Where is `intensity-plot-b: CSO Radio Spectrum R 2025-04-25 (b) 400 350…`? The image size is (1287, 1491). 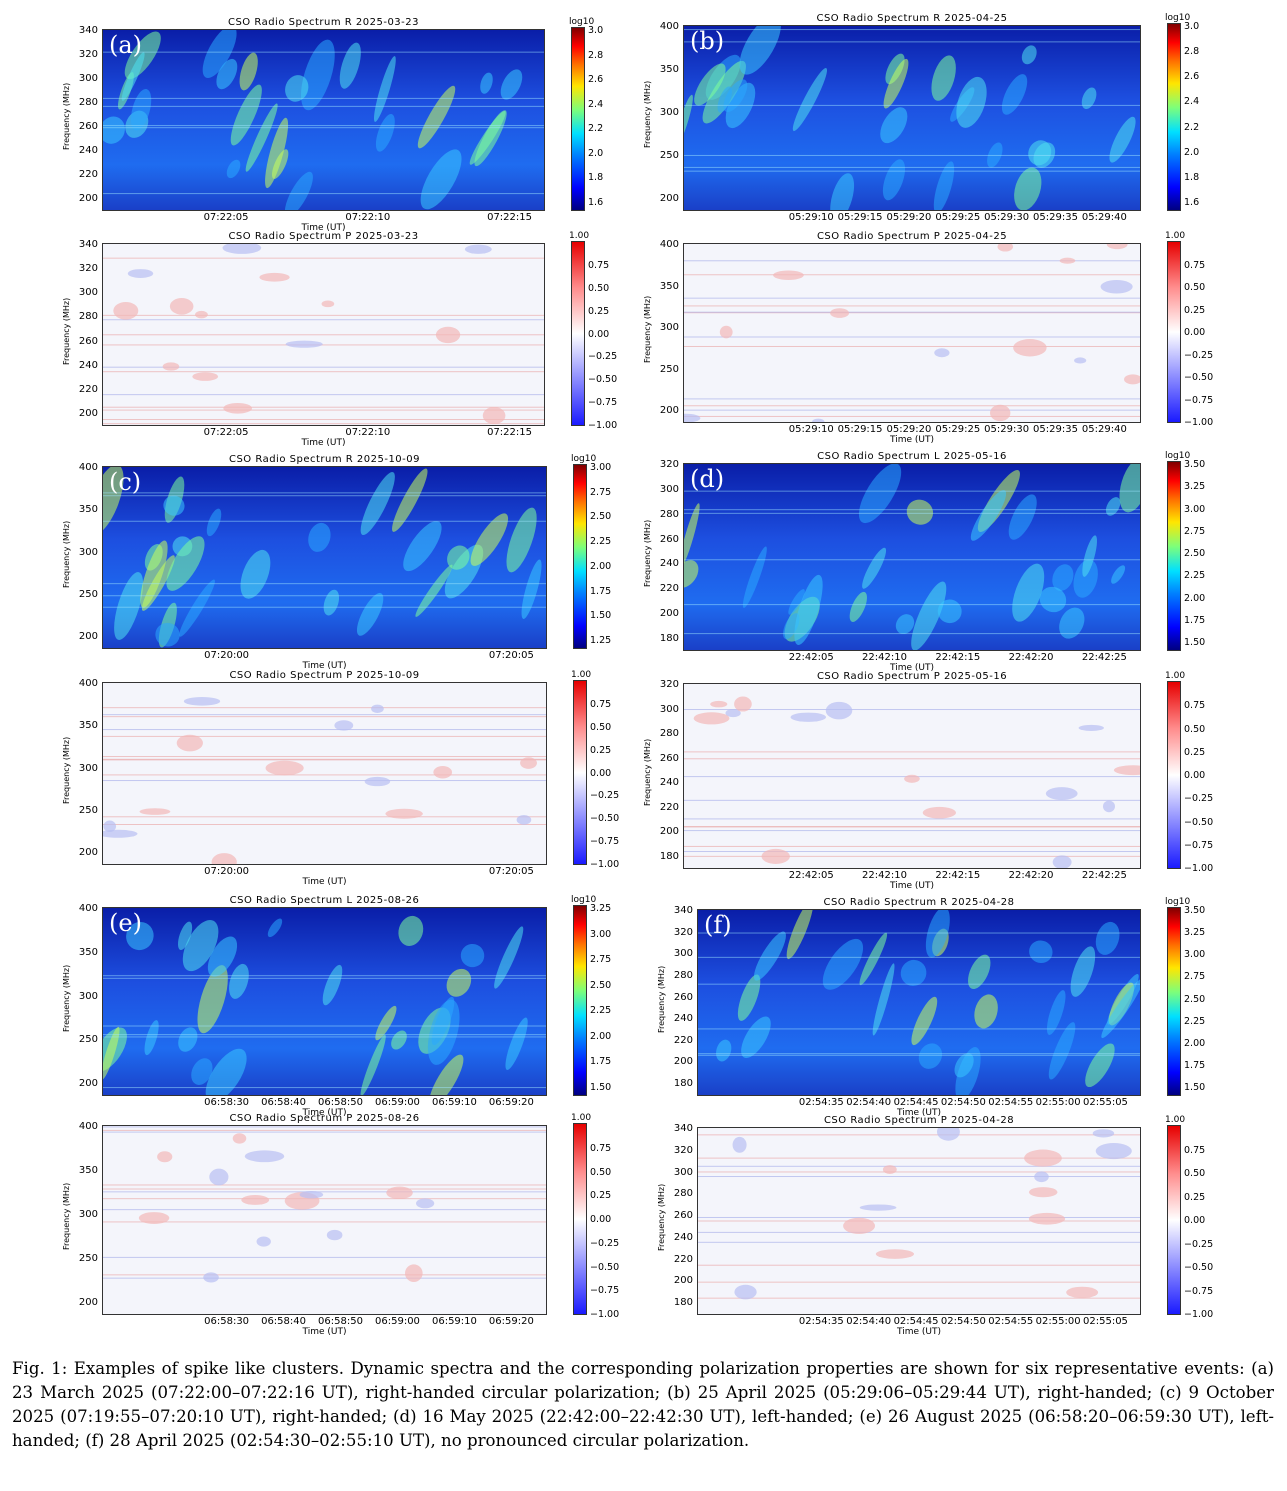 intensity-plot-b: CSO Radio Spectrum R 2025-04-25 (b) 400 350… is located at coordinates (921, 118).